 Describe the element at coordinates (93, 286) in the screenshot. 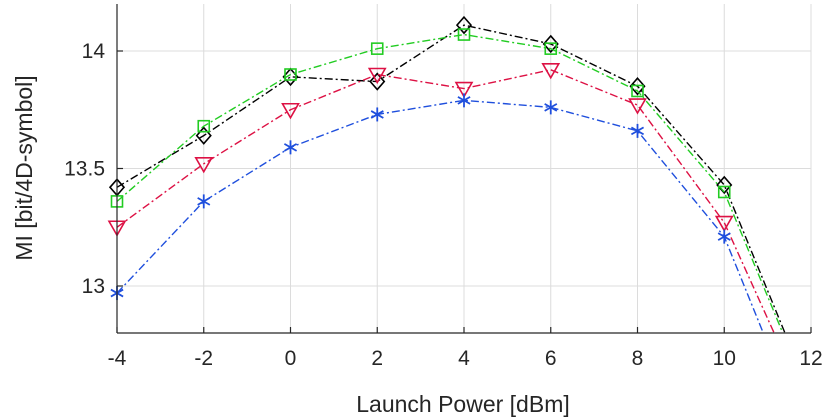

I see `y-tick-label: 13` at that location.